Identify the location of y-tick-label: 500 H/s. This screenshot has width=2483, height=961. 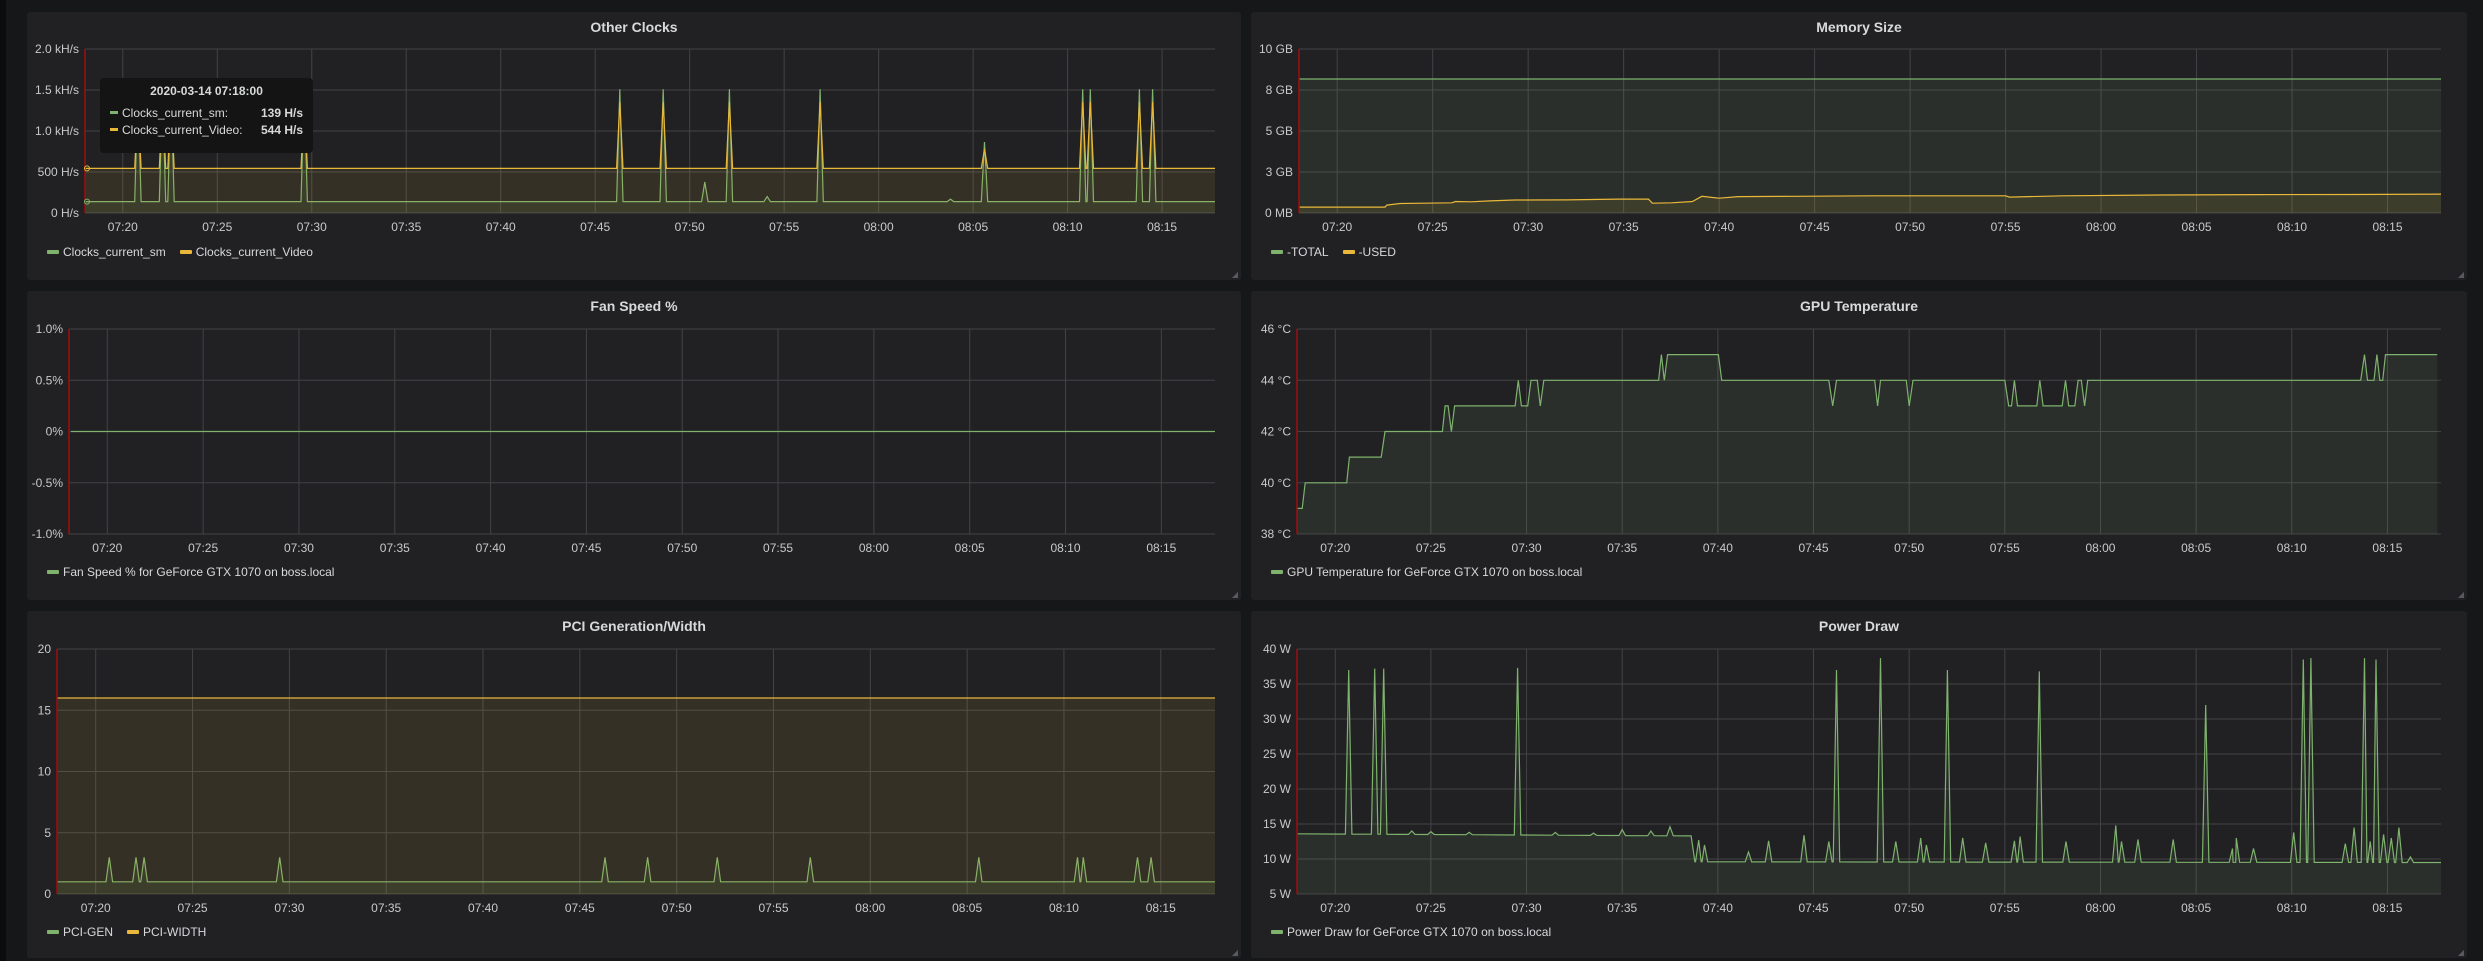
(58, 172).